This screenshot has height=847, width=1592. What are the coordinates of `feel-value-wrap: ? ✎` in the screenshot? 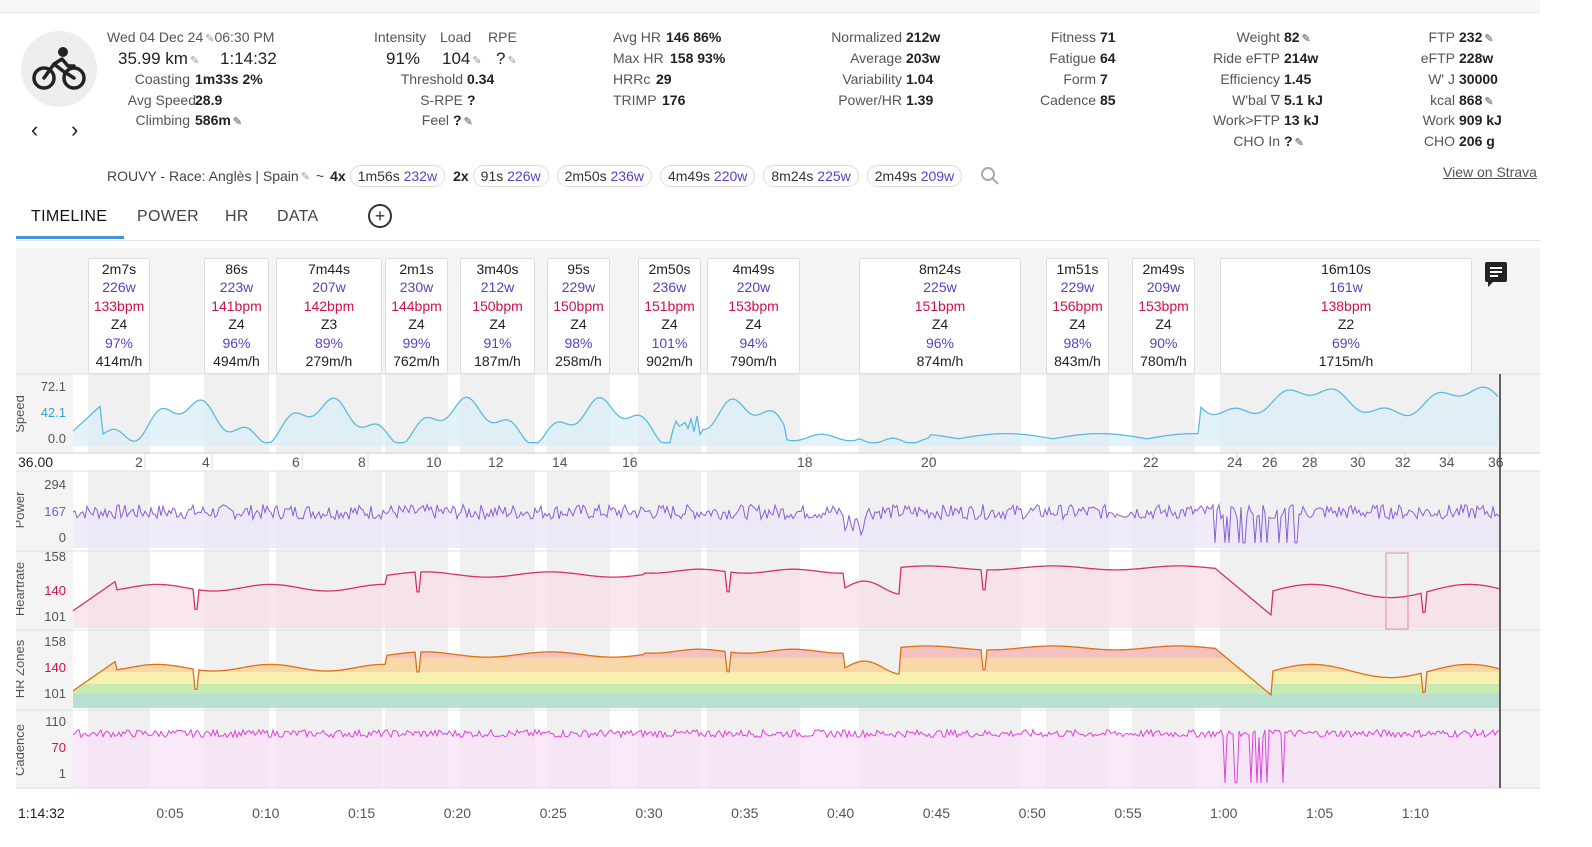 It's located at (463, 120).